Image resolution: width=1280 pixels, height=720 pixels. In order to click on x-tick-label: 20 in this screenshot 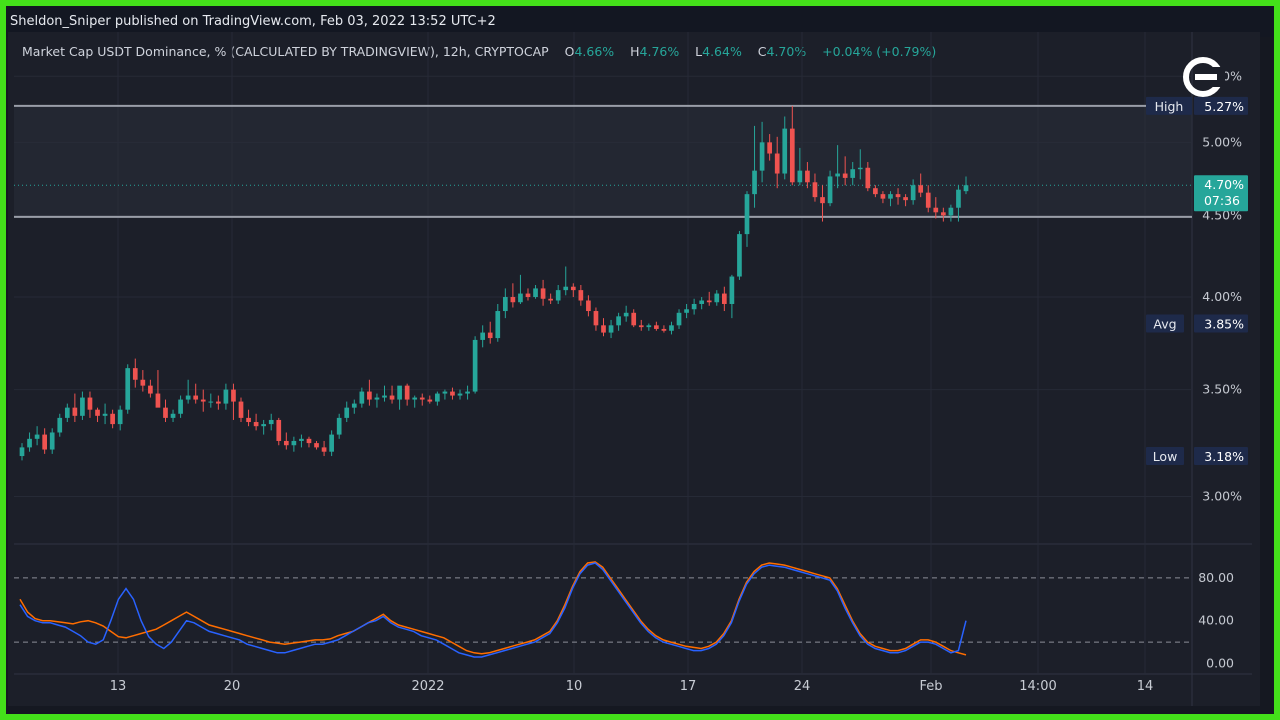, I will do `click(232, 686)`.